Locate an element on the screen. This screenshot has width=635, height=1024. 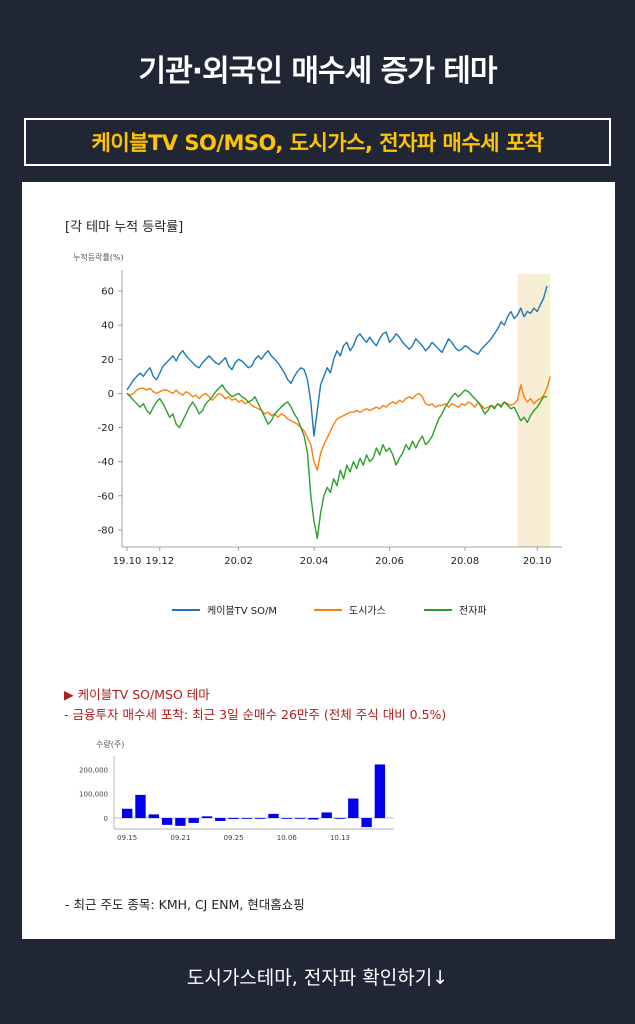
y-tick-label: 0 is located at coordinates (111, 394).